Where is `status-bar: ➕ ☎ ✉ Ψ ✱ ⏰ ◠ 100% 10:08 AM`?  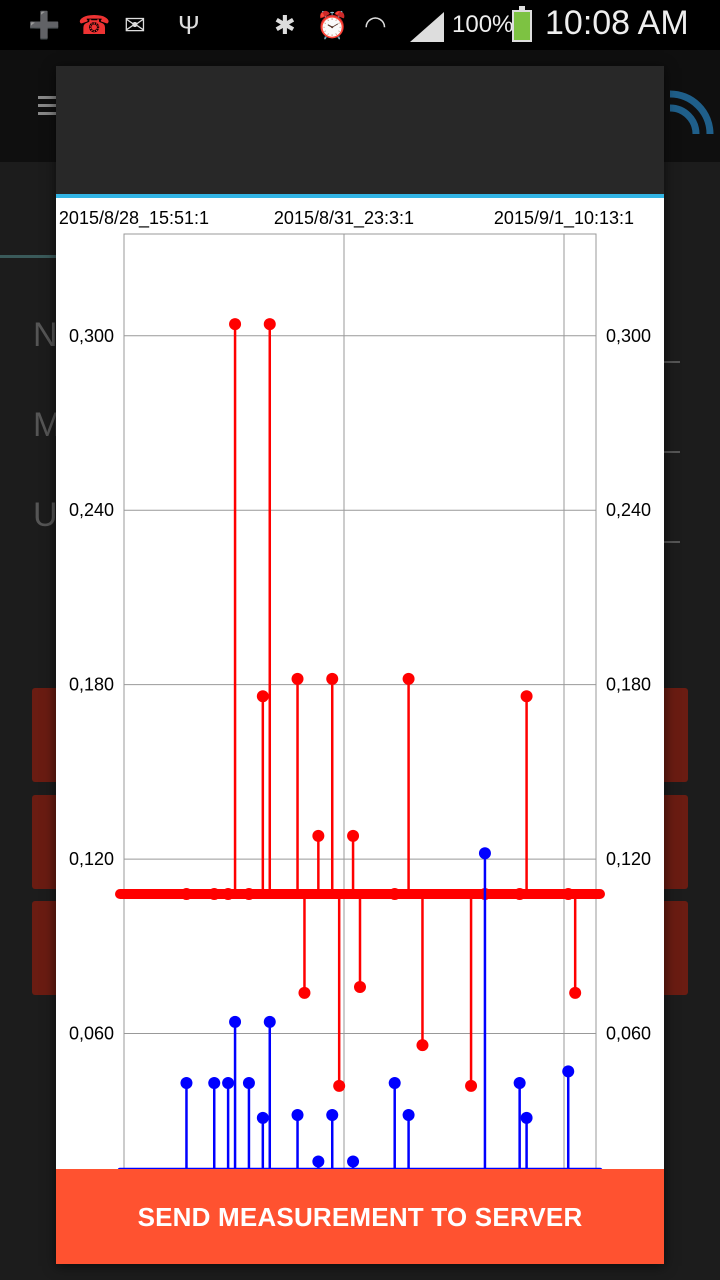 status-bar: ➕ ☎ ✉ Ψ ✱ ⏰ ◠ 100% 10:08 AM is located at coordinates (360, 25).